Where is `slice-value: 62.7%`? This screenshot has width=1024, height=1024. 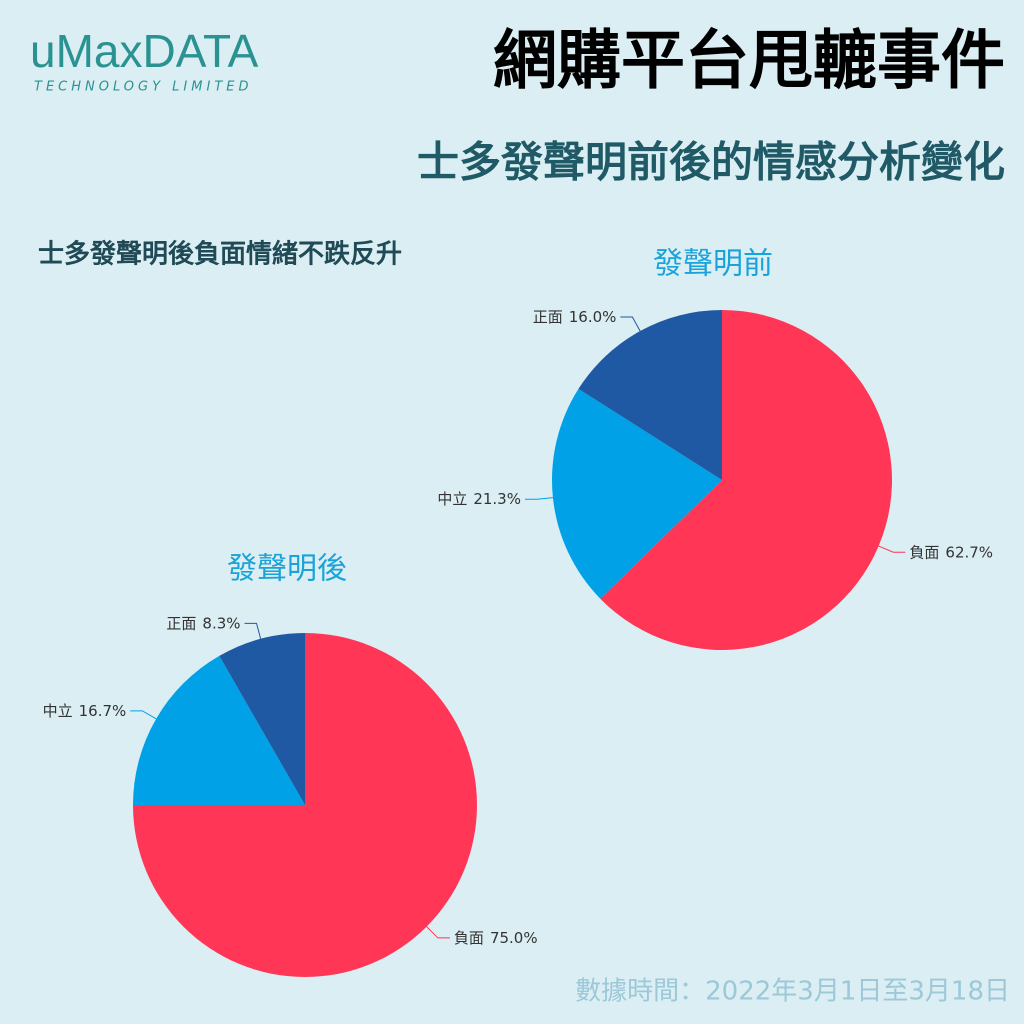
slice-value: 62.7% is located at coordinates (969, 552).